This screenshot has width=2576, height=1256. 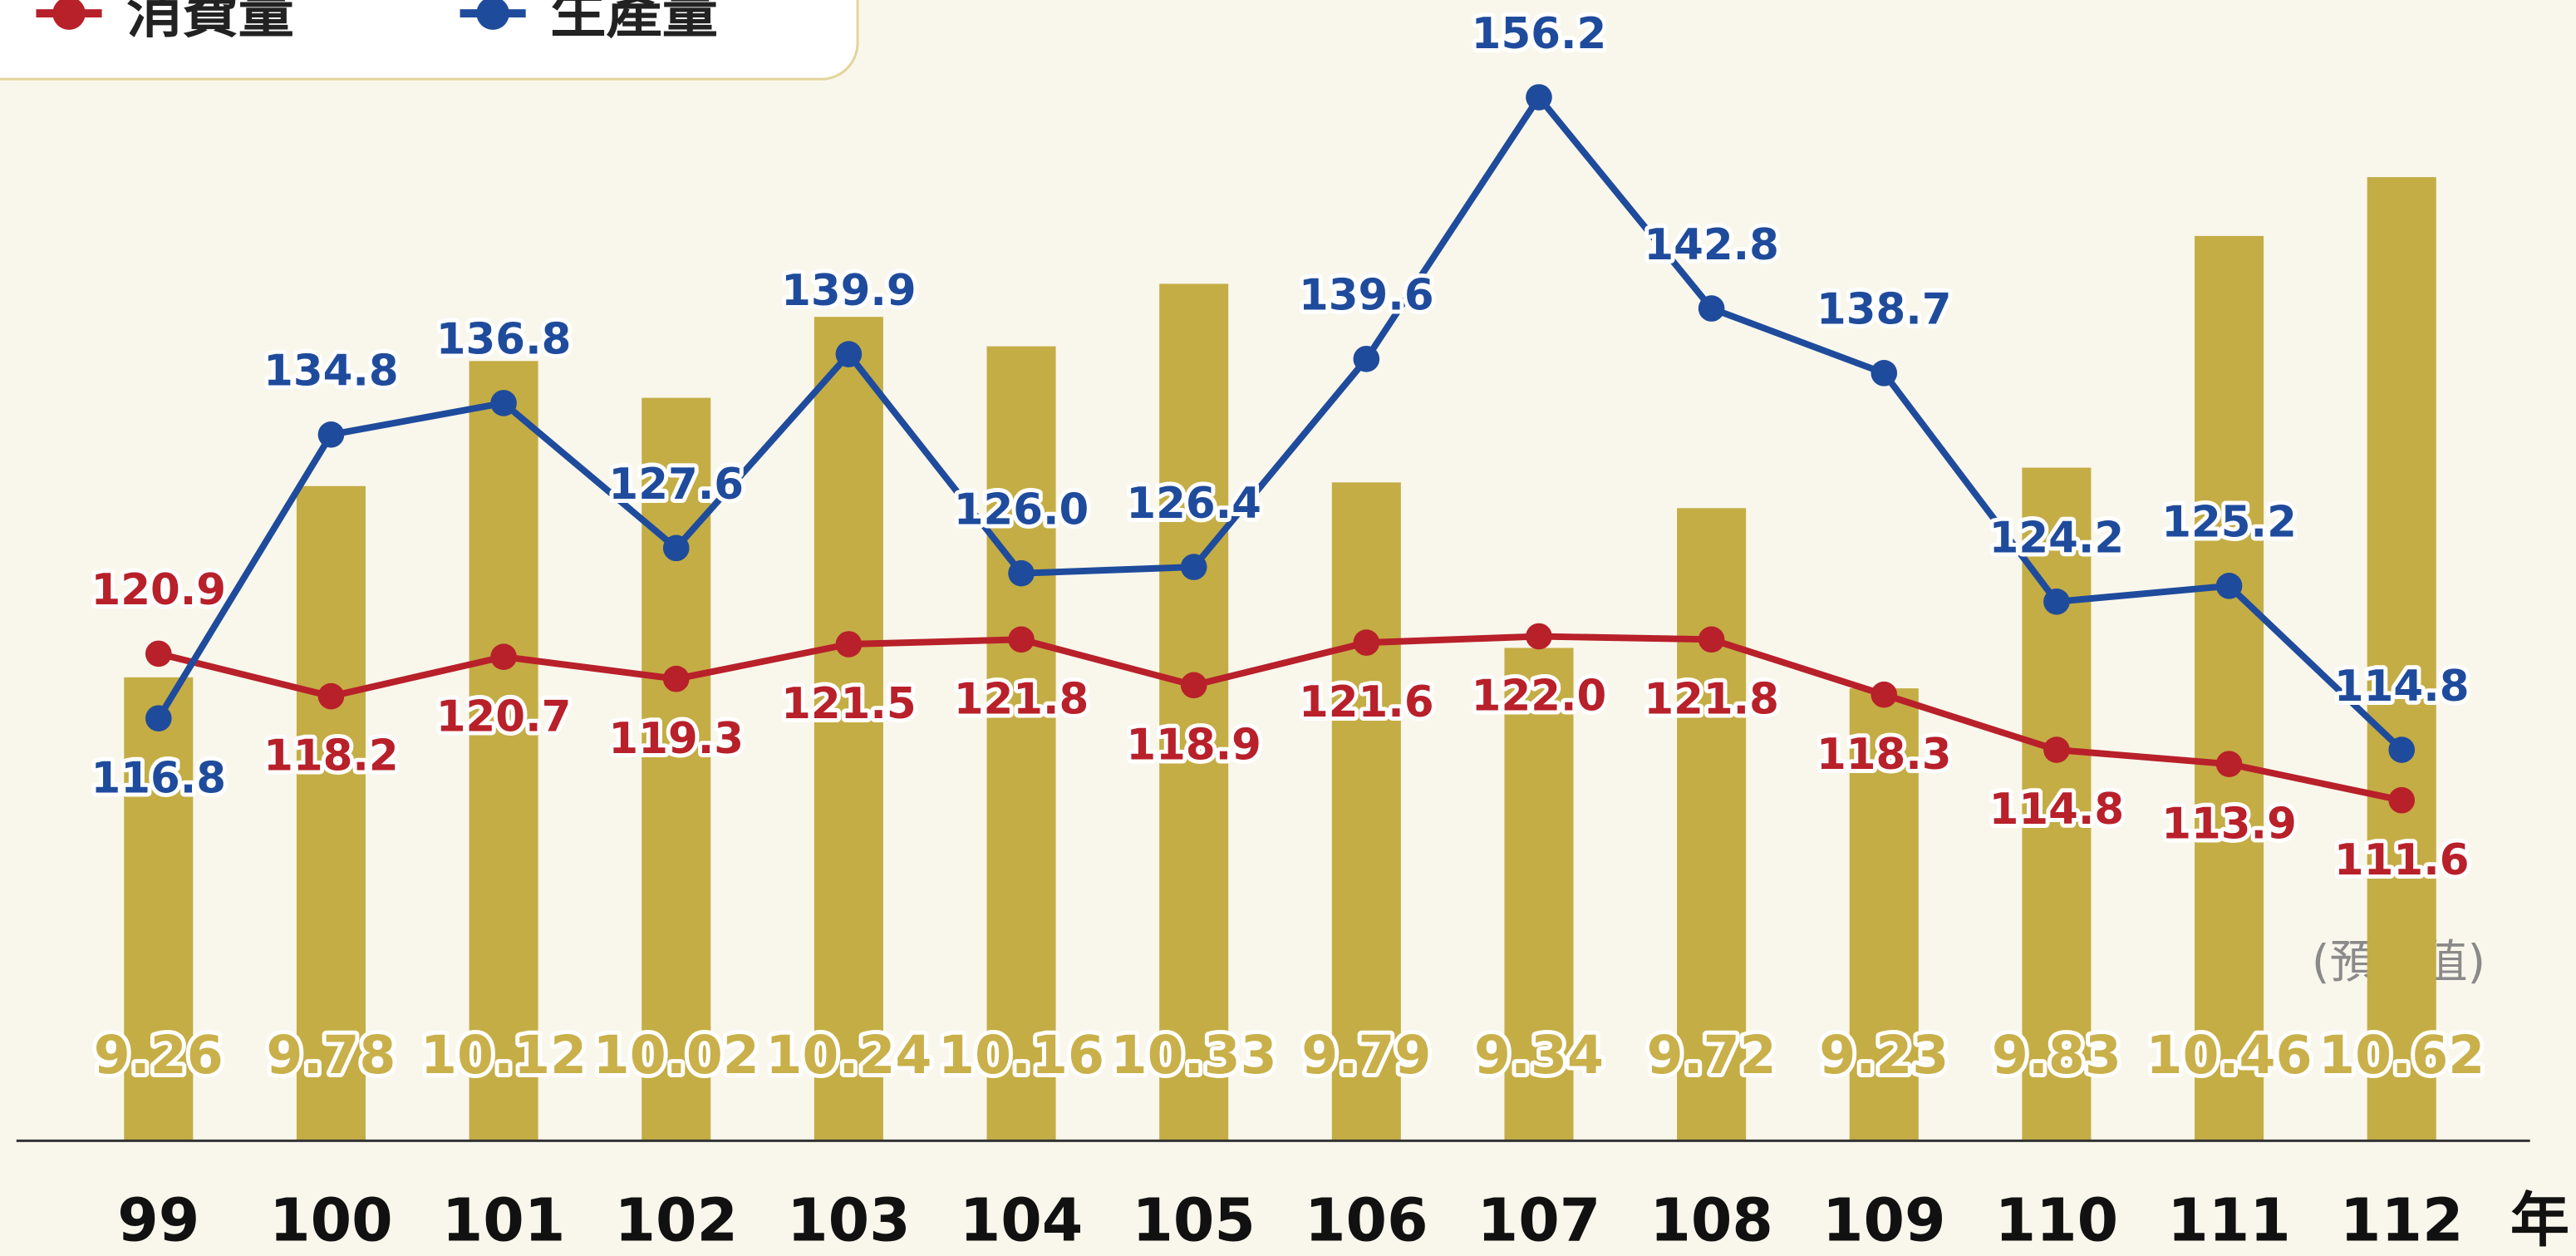 What do you see at coordinates (1711, 245) in the screenshot?
I see `data-label: 142.8` at bounding box center [1711, 245].